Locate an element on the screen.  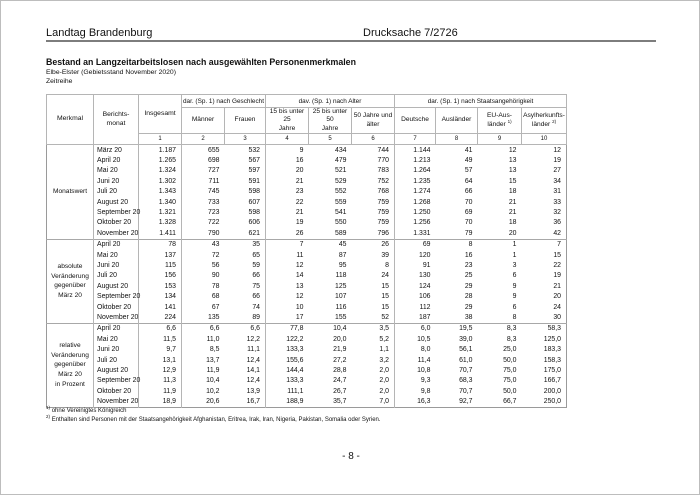
value-cell: 166,7 is located at coordinates (552, 381).